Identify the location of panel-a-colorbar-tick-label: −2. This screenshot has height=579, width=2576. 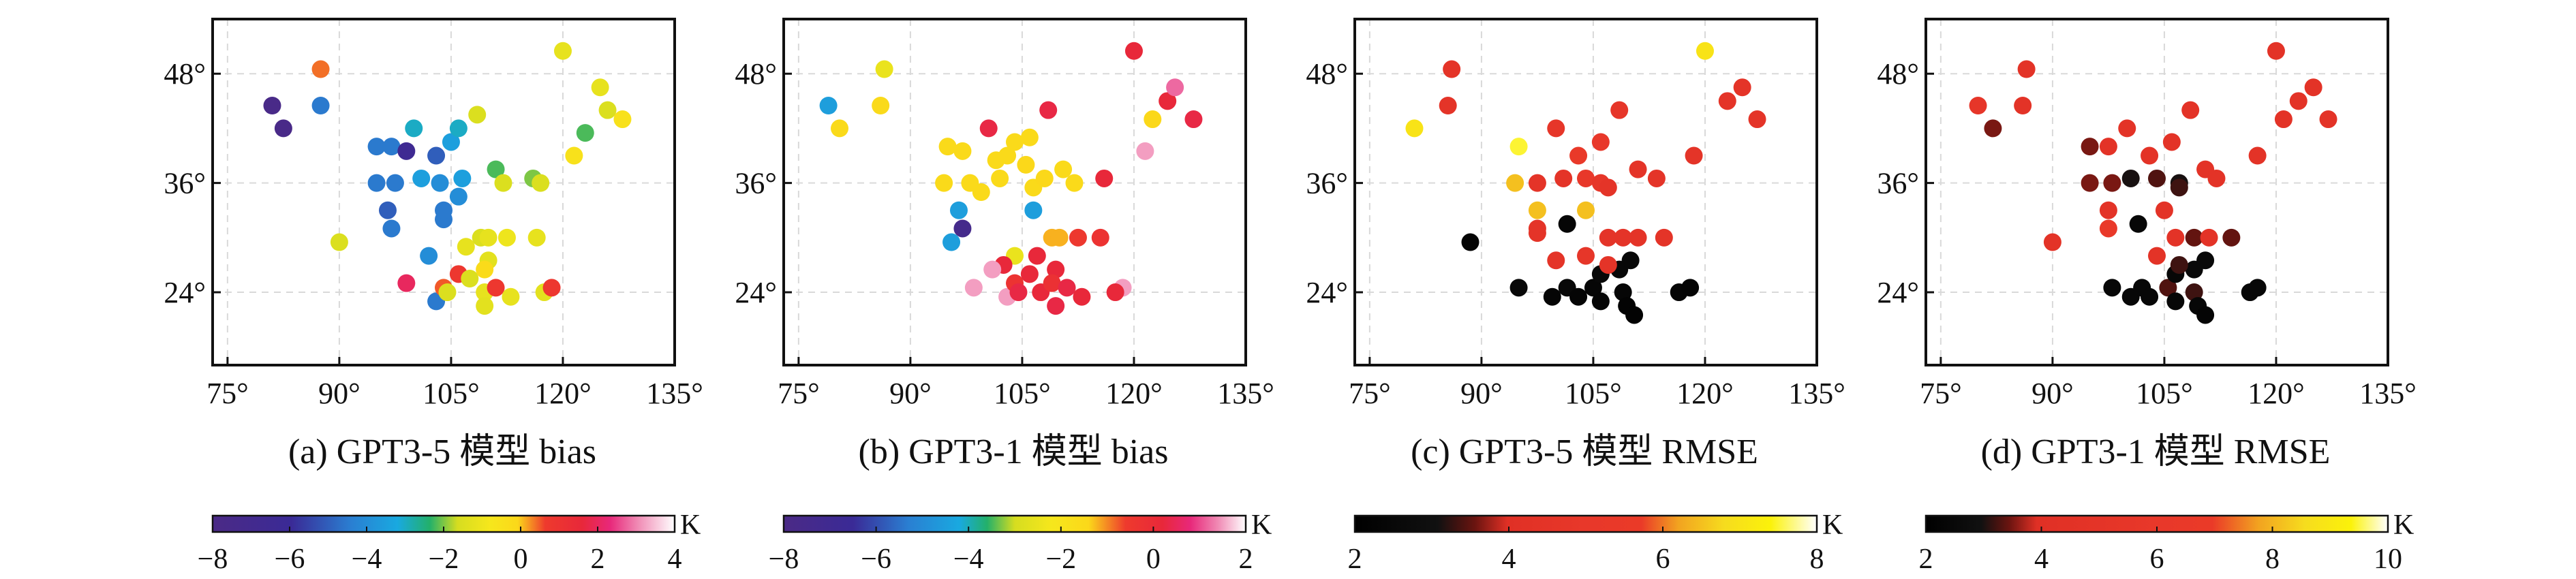
(444, 559).